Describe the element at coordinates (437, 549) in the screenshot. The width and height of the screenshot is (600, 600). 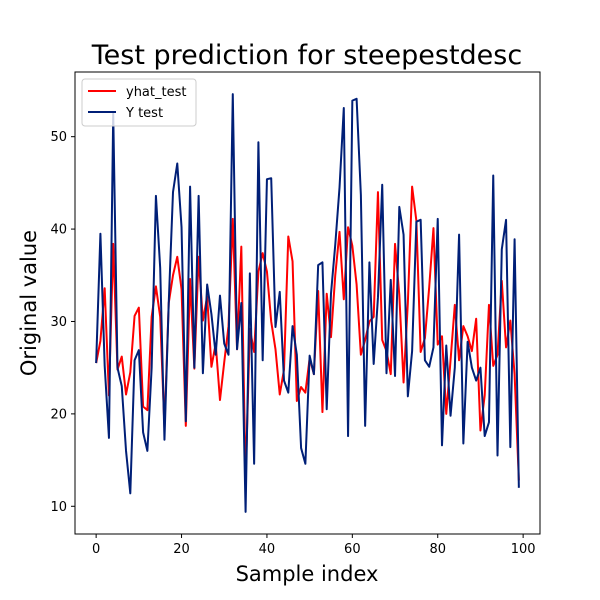
I see `x-tick-label: 80` at that location.